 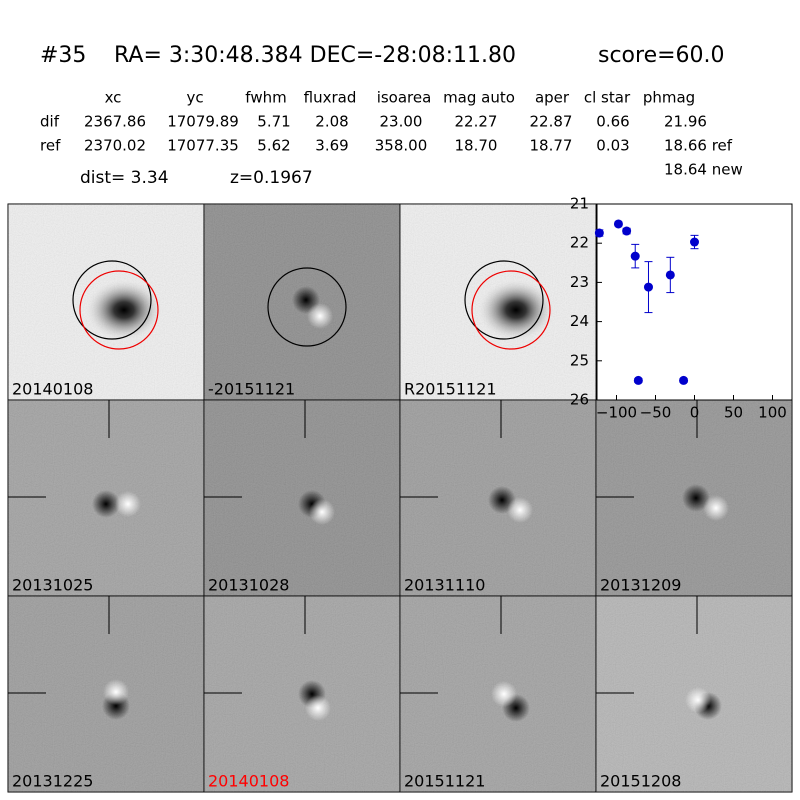 I want to click on coordinates: RA= 3:30:48.384 DEC=-28:08:11.80, so click(x=315, y=55).